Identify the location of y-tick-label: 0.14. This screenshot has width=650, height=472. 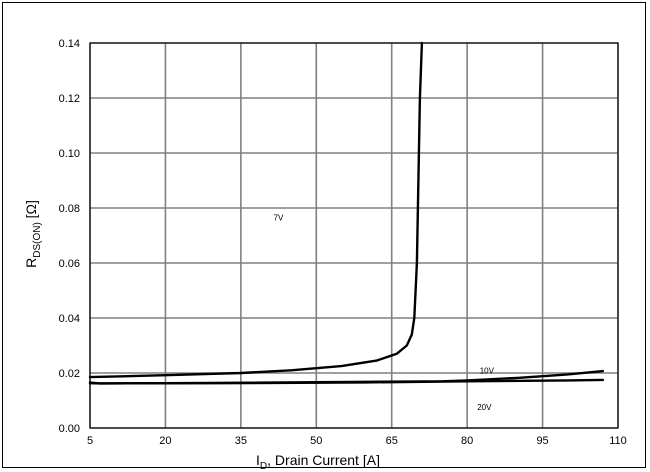
(69, 44).